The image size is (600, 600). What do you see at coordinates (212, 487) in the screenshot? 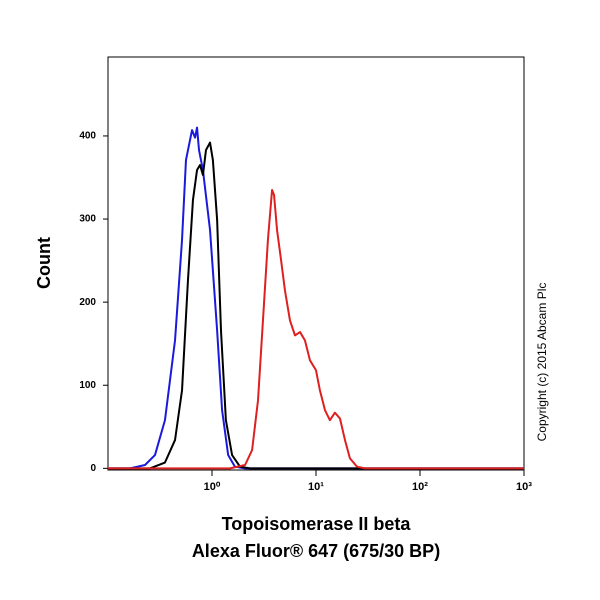
I see `x-tick-label: 10⁰` at bounding box center [212, 487].